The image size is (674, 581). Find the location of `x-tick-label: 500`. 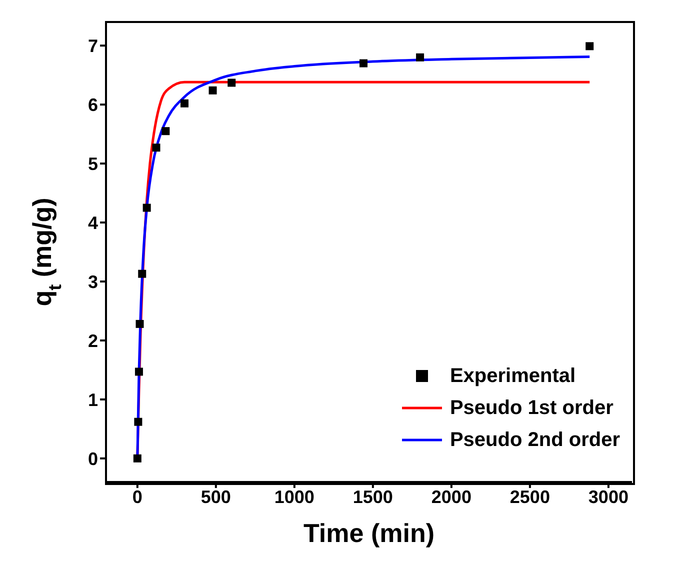

x-tick-label: 500 is located at coordinates (215, 496).